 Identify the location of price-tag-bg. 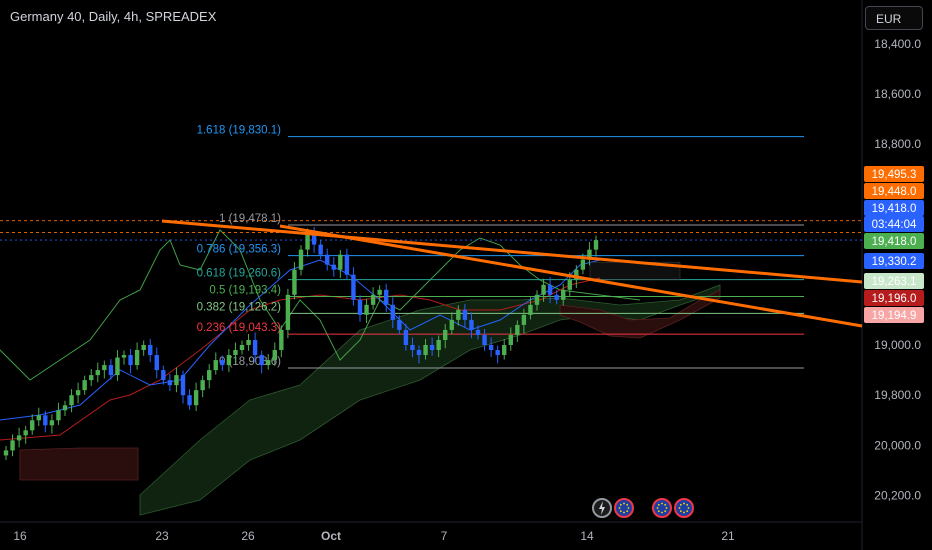
(894, 174).